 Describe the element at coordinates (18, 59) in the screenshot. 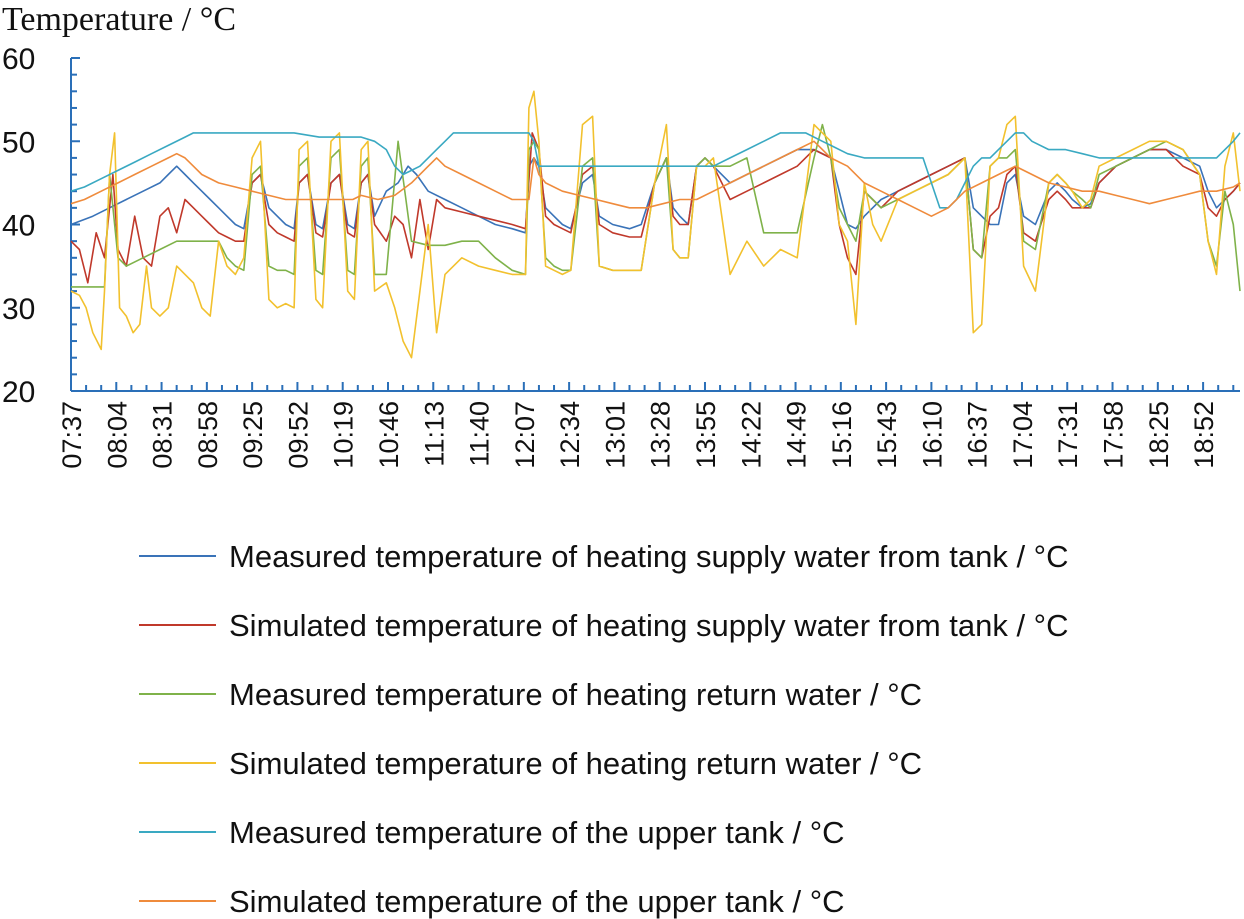

I see `y-tick-label: 60` at that location.